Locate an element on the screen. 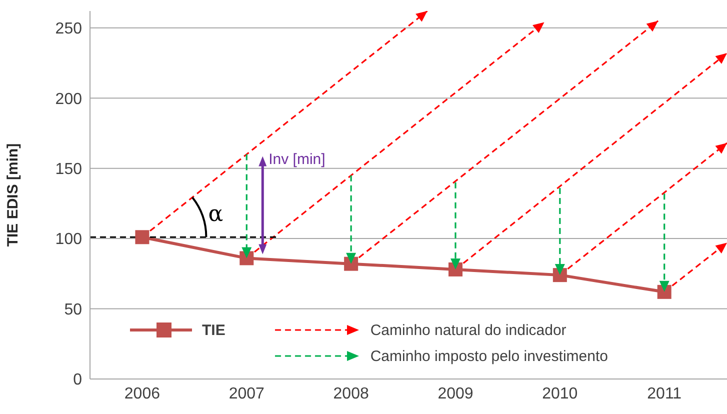  legend-label: Caminho natural do indicador is located at coordinates (468, 330).